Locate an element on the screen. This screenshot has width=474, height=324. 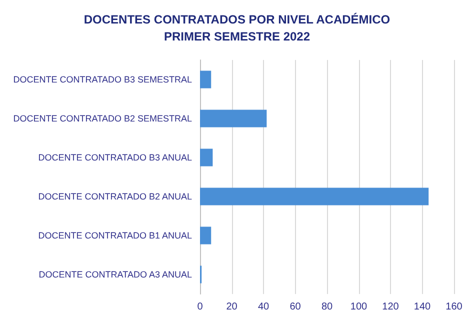
y-tick-label: DOCENTE CONTRATADO B3 ANUAL is located at coordinates (115, 157).